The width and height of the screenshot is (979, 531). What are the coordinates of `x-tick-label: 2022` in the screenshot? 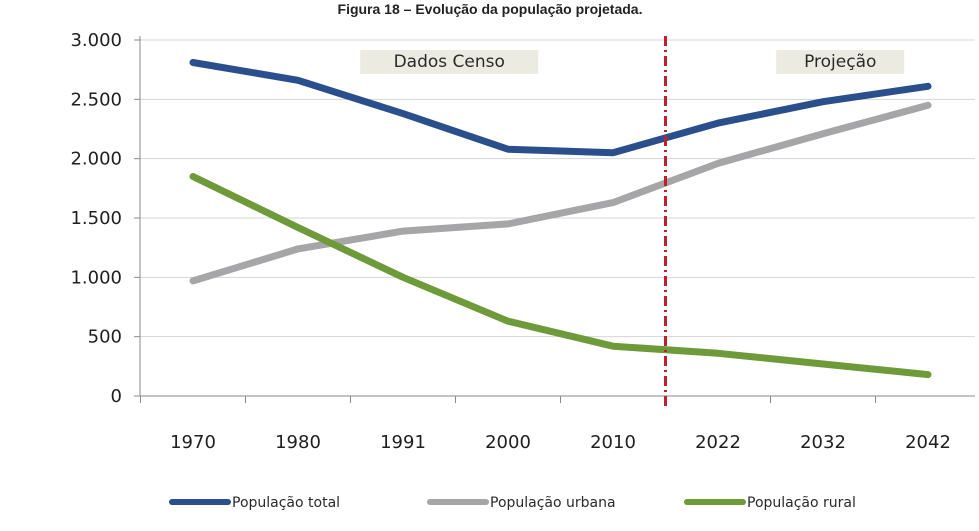 It's located at (718, 442).